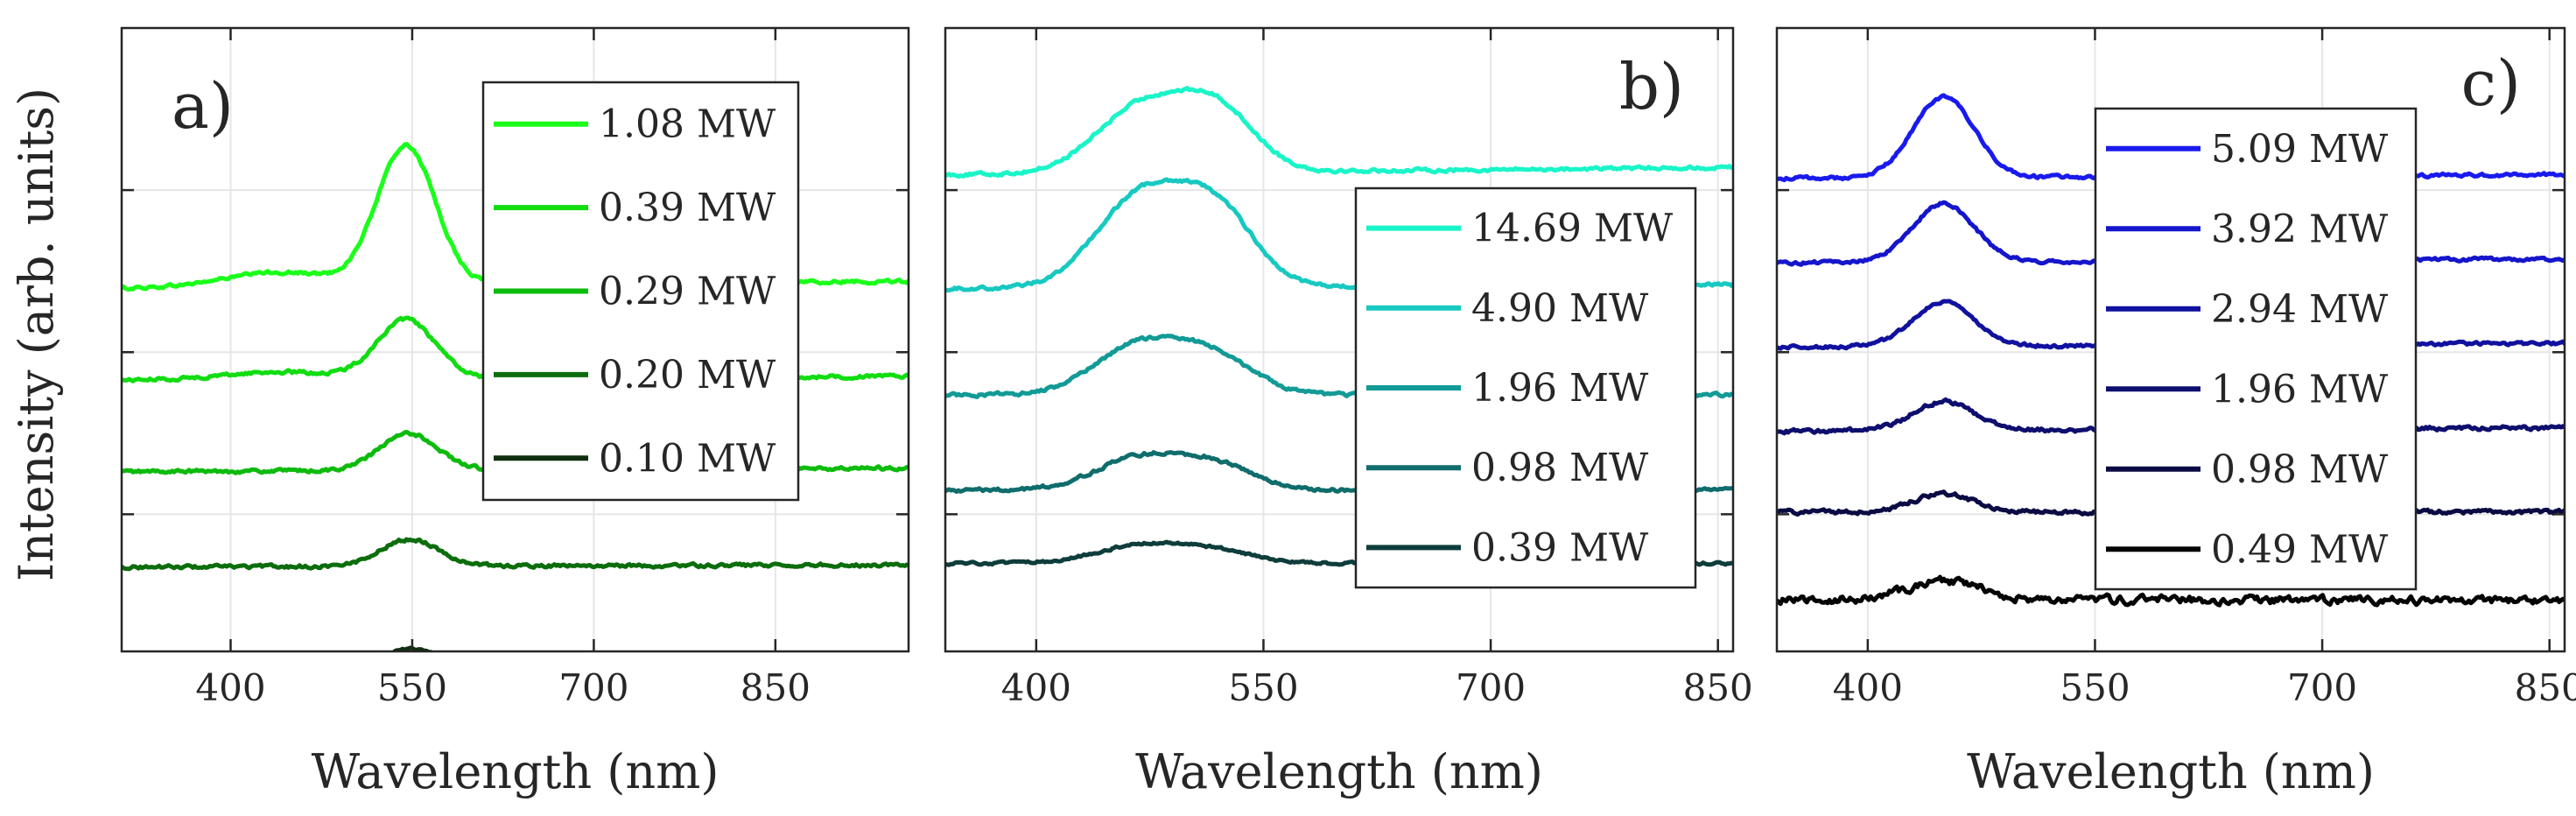 This screenshot has height=816, width=2576. I want to click on y-axis-title: Intensity (arb. units), so click(36, 334).